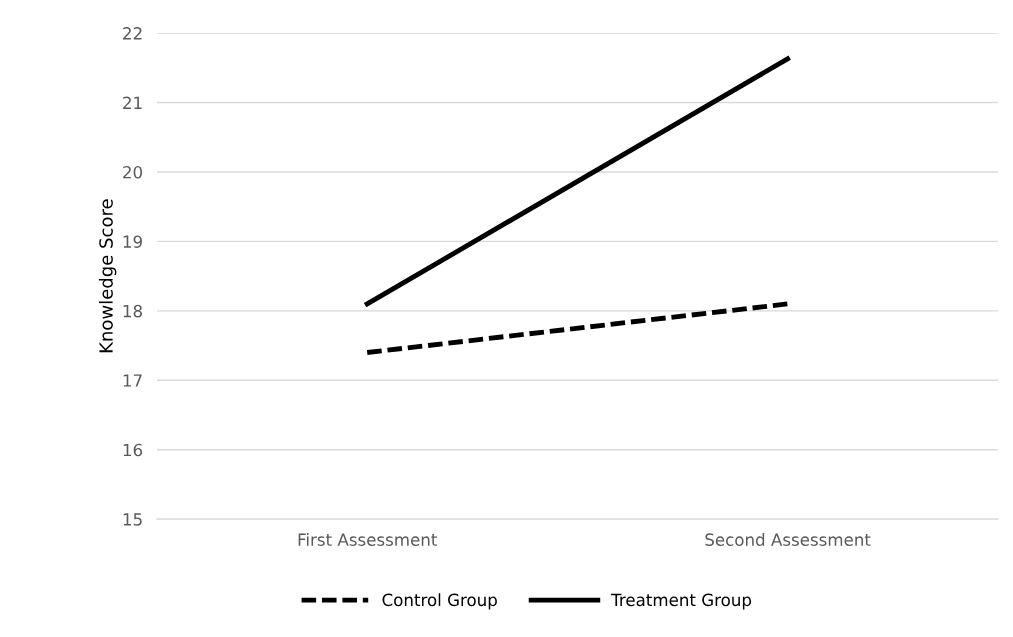 The image size is (1013, 637). Describe the element at coordinates (788, 539) in the screenshot. I see `x-tick-label: Second Assessment` at that location.